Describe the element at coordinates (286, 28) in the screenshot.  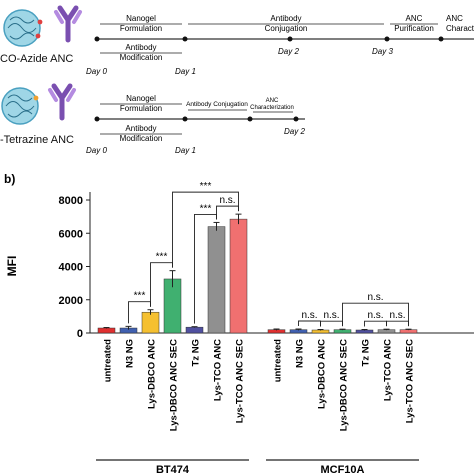
I see `timeline-top-seg2-line2: Conjugation` at that location.